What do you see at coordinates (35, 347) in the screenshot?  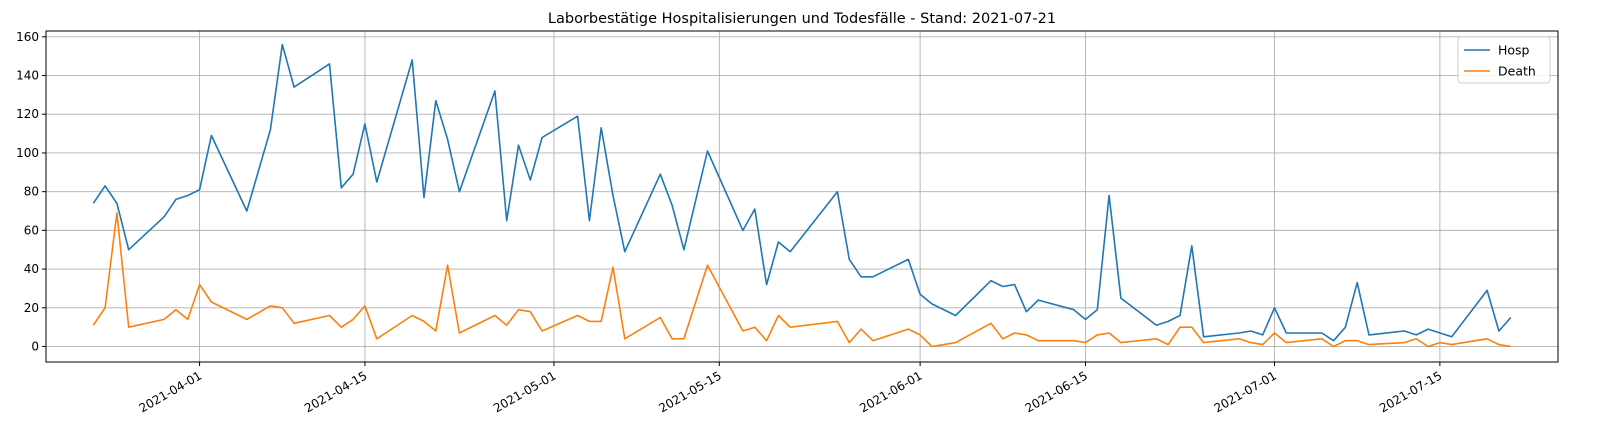 I see `y-tick-label: 0` at bounding box center [35, 347].